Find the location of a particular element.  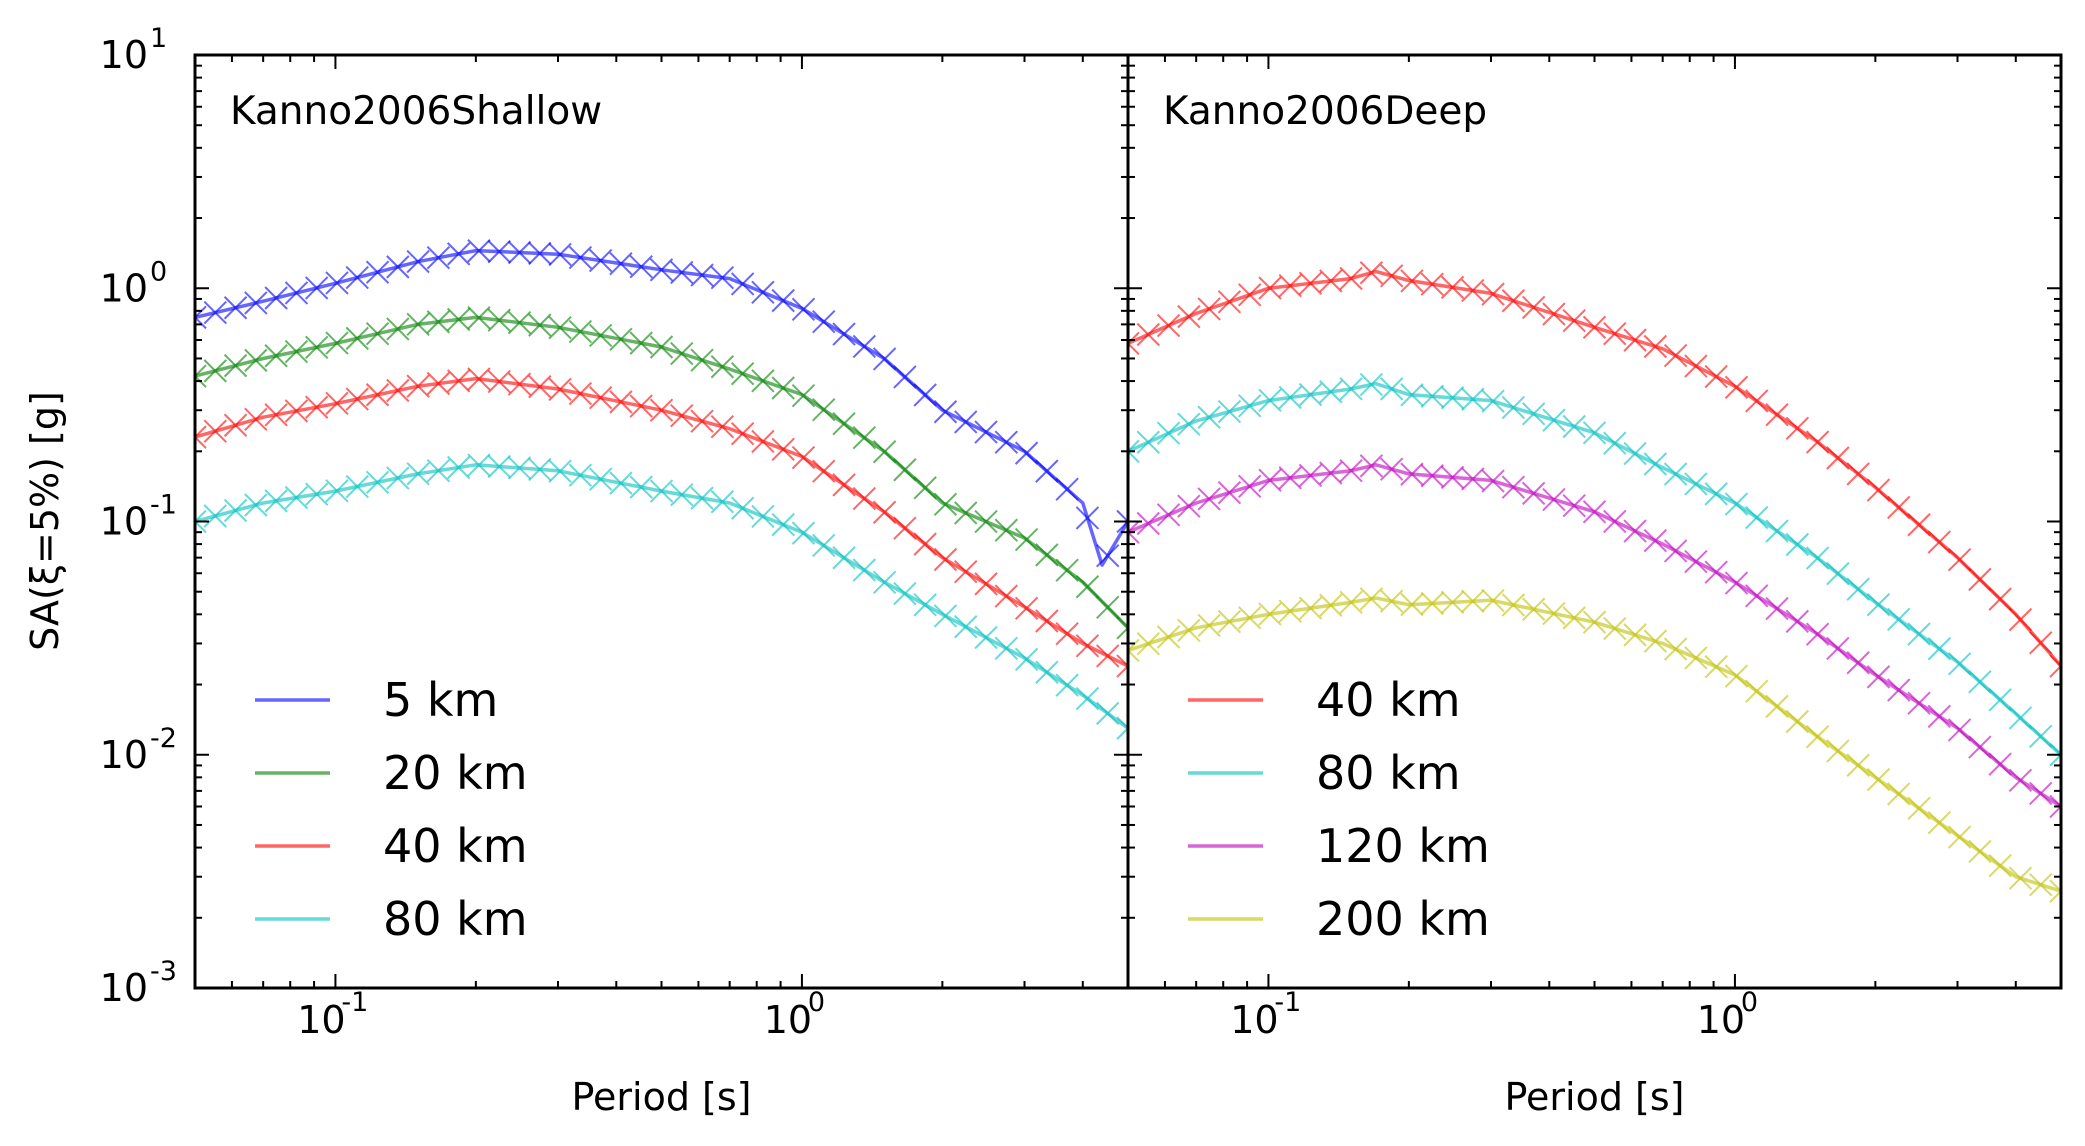

x-tick-label: 10 is located at coordinates (1254, 1020).